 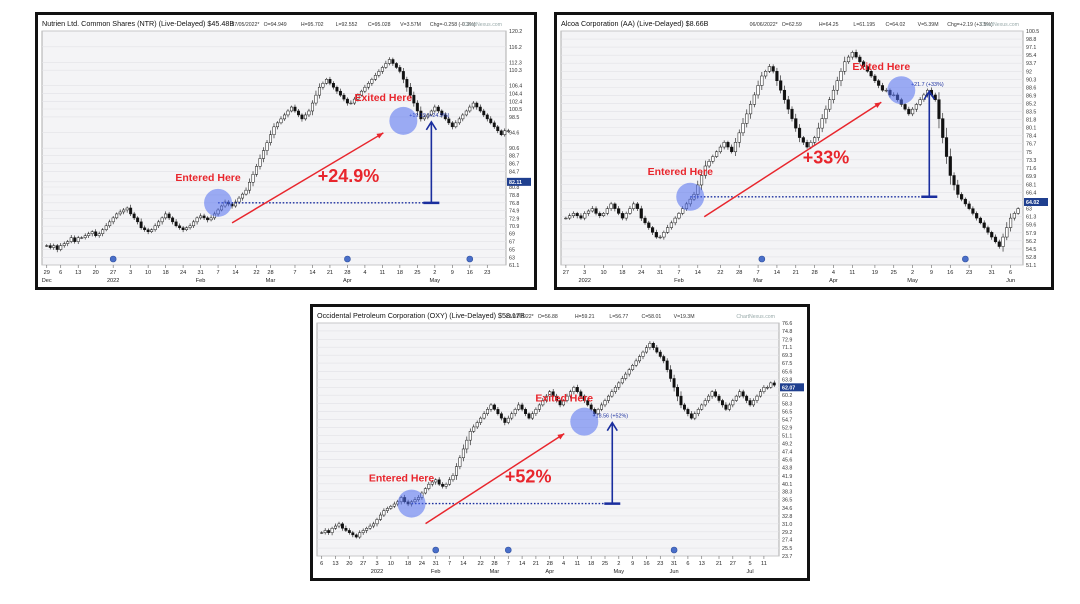 I want to click on header-date: 13/07/2022*, so click(x=520, y=317).